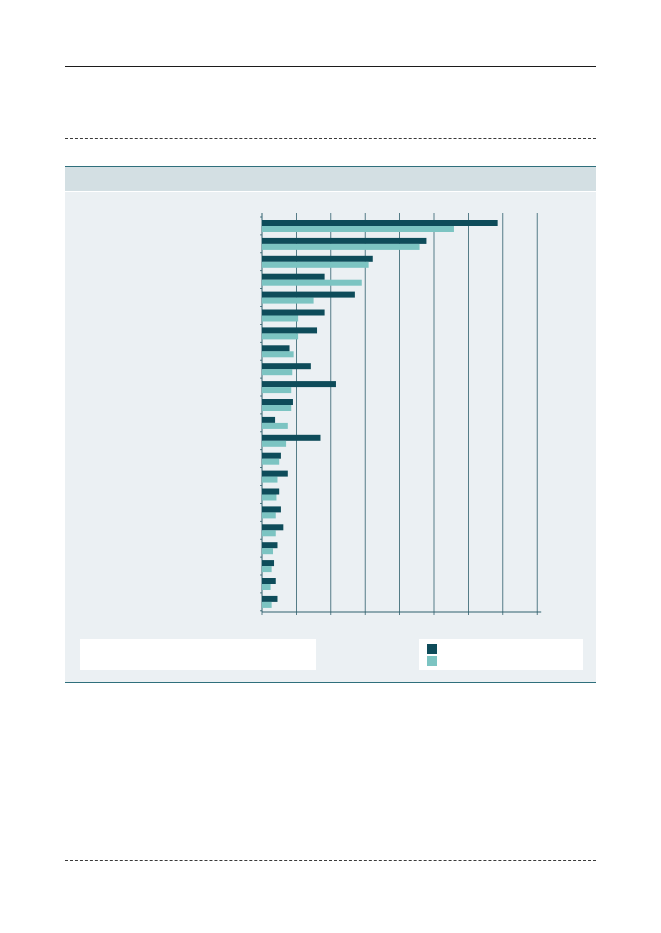  Describe the element at coordinates (330, 138) in the screenshot. I see `section-divider-top` at that location.